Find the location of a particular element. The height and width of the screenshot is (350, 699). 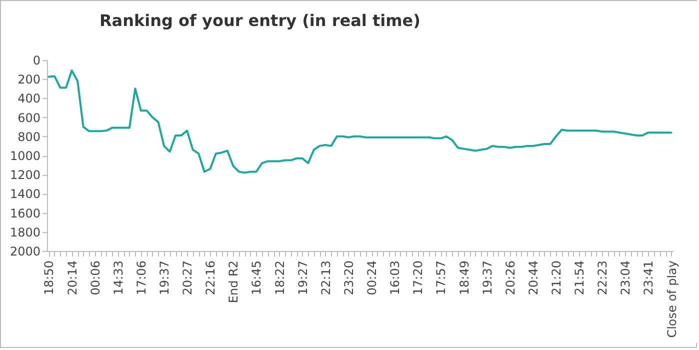

x-tick-label: 22:13 is located at coordinates (325, 278).